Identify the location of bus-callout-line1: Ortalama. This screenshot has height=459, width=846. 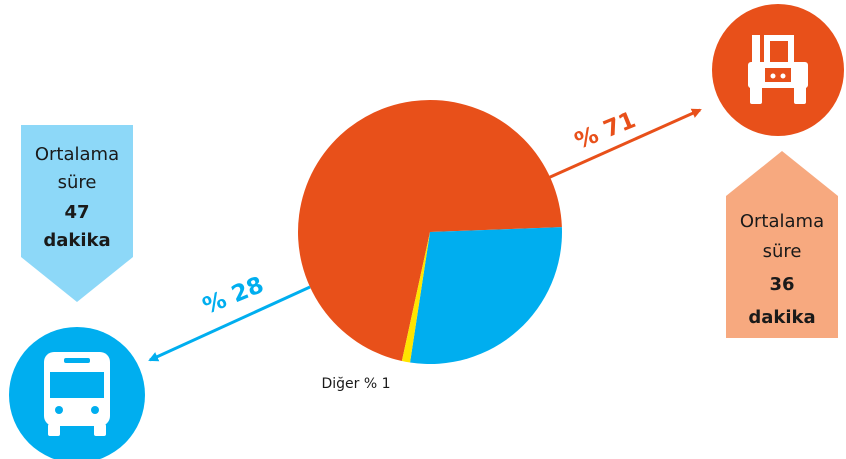
(77, 154).